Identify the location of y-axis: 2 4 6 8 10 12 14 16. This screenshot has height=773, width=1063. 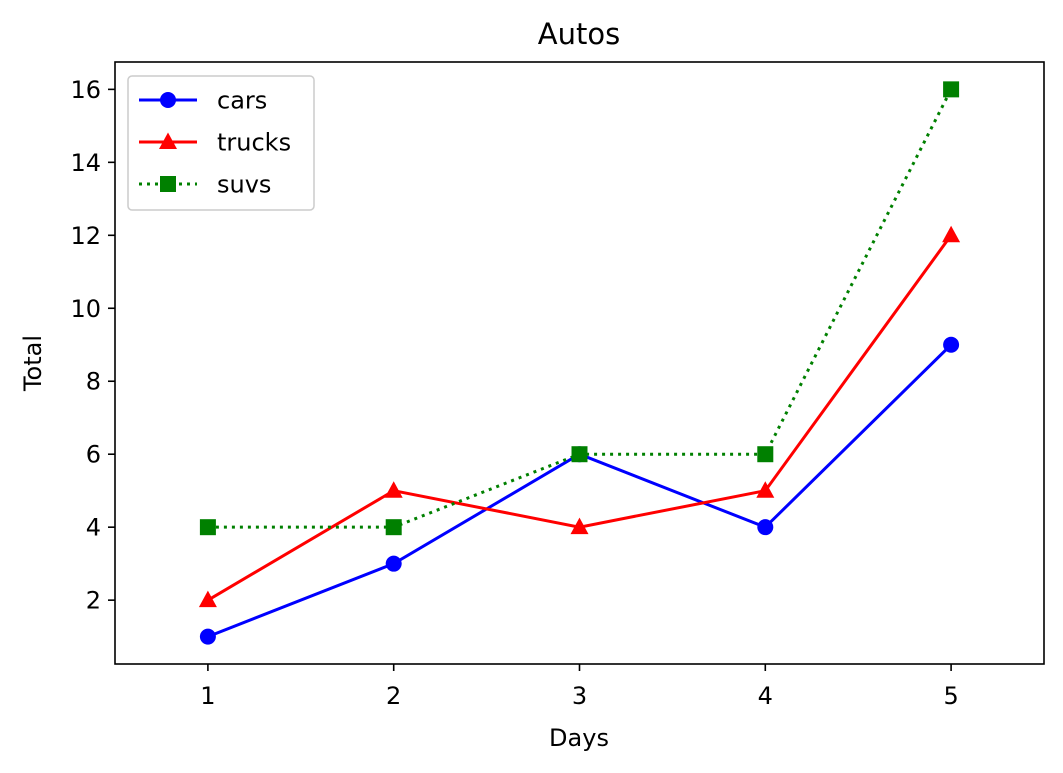
(92, 345).